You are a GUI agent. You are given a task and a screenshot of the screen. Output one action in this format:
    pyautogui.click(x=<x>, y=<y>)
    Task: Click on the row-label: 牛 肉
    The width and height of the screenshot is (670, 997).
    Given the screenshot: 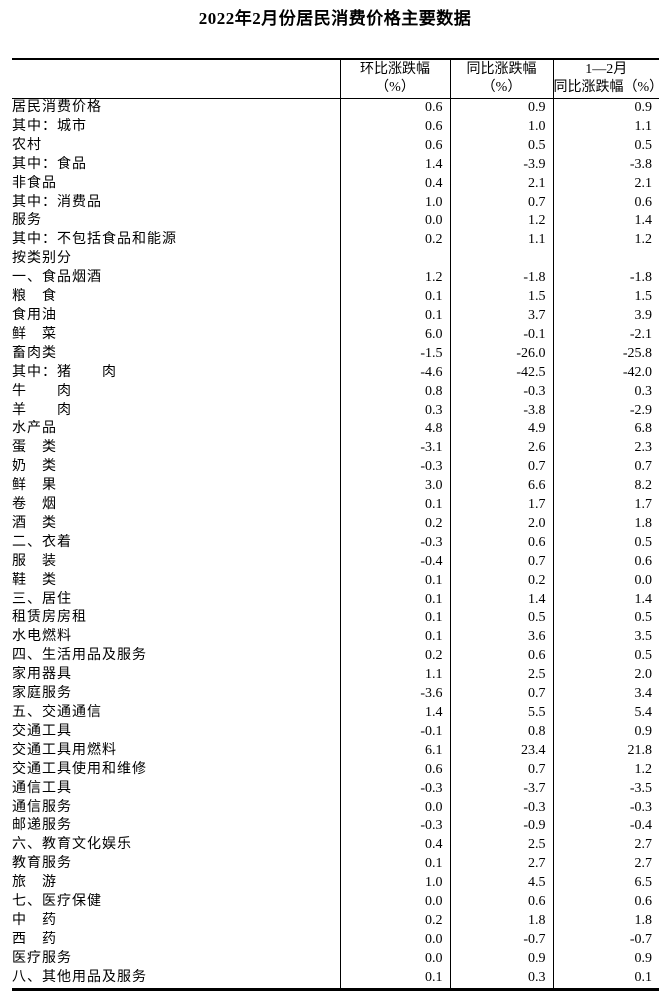 What is the action you would take?
    pyautogui.click(x=42, y=391)
    